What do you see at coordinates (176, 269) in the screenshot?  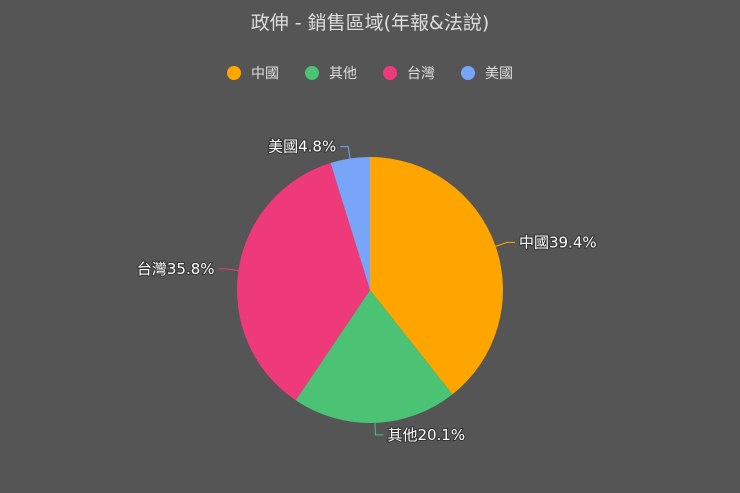 I see `data-label: 台灣35.8%` at bounding box center [176, 269].